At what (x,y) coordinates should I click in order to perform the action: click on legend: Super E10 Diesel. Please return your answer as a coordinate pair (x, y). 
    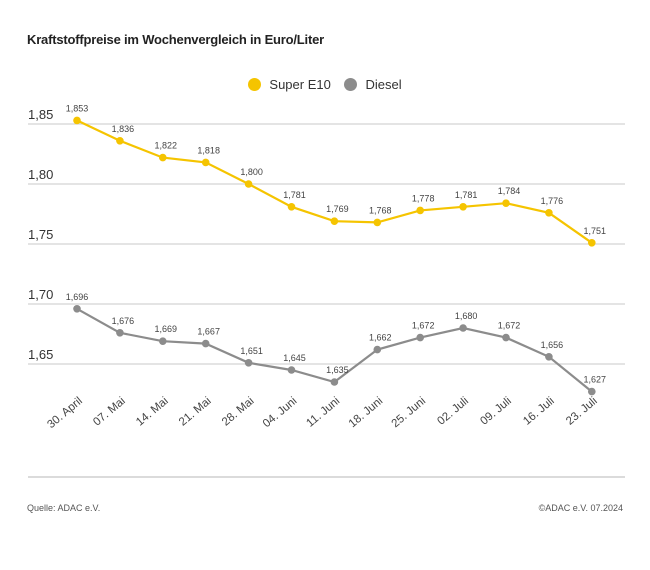
    Looking at the image, I should click on (325, 85).